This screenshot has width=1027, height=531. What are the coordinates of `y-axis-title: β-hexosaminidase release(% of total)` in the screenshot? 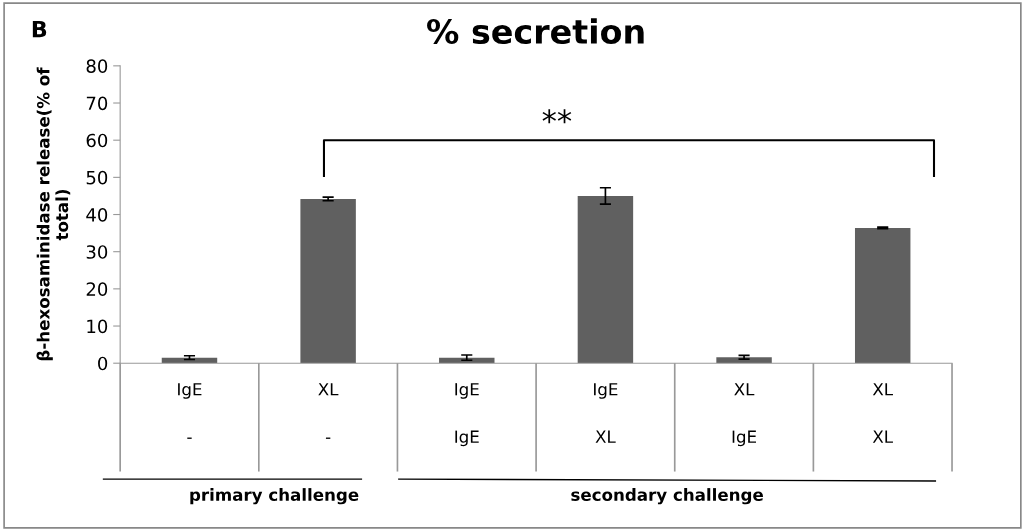 It's located at (53, 214).